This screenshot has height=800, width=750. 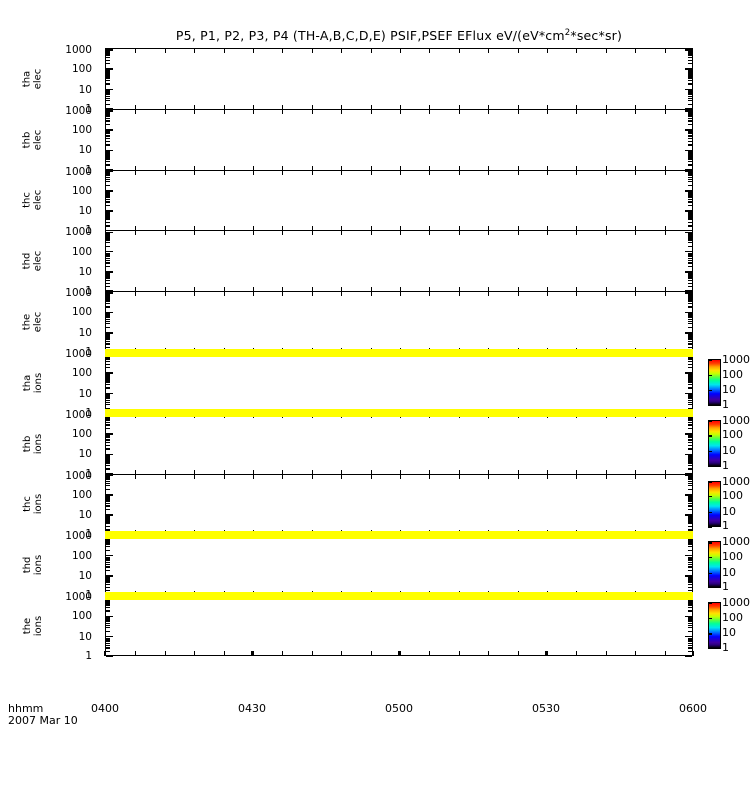 I want to click on panel-label-line1: tha, so click(x=27, y=79).